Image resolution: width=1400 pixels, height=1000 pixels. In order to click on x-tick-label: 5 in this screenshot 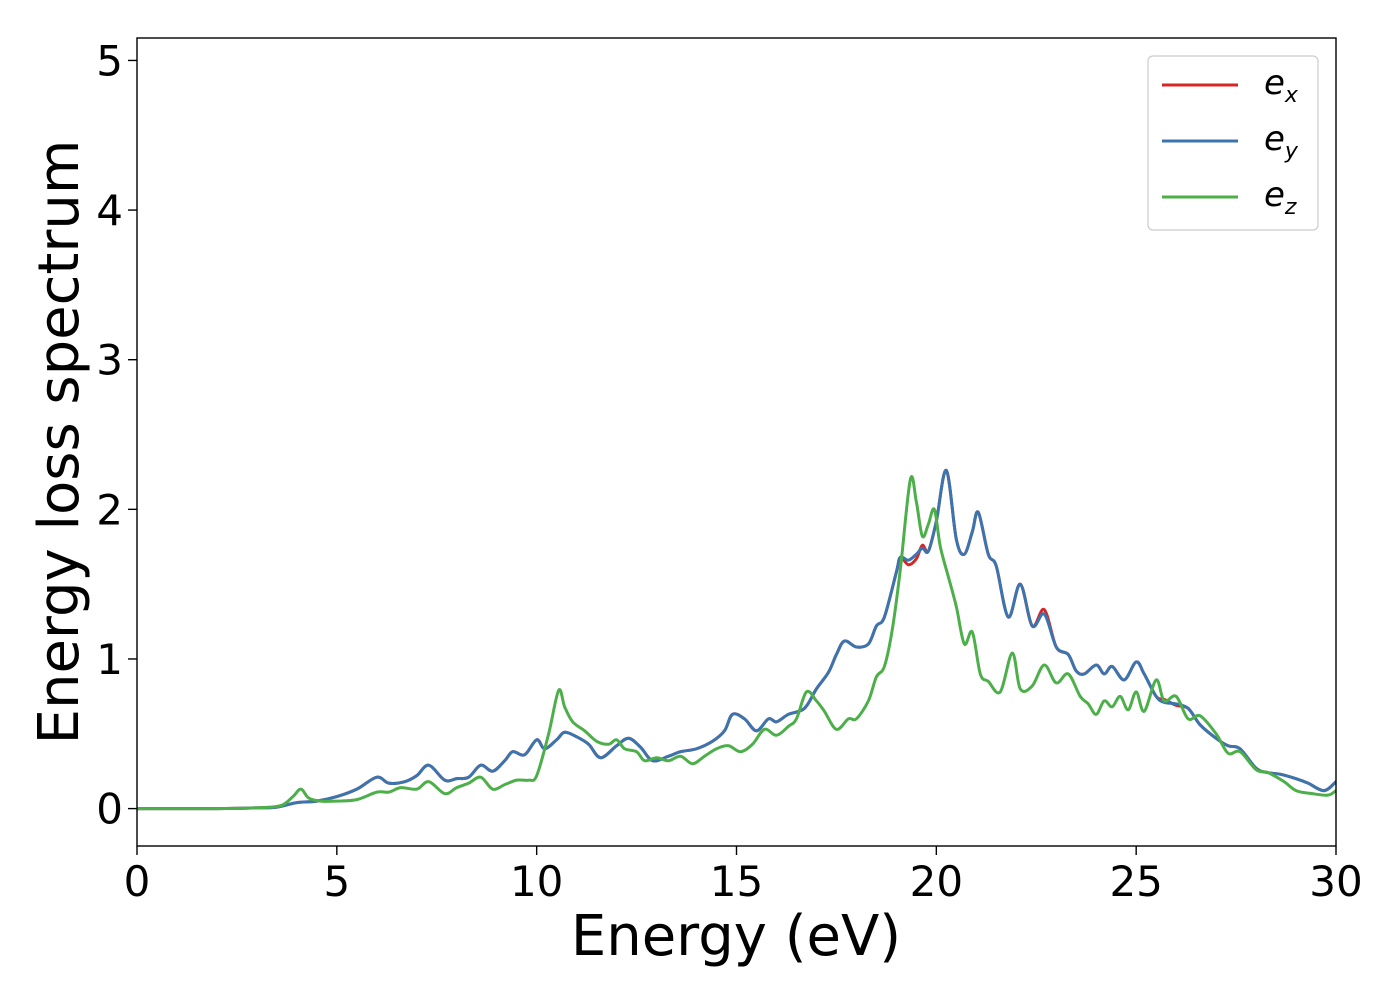, I will do `click(336, 881)`.